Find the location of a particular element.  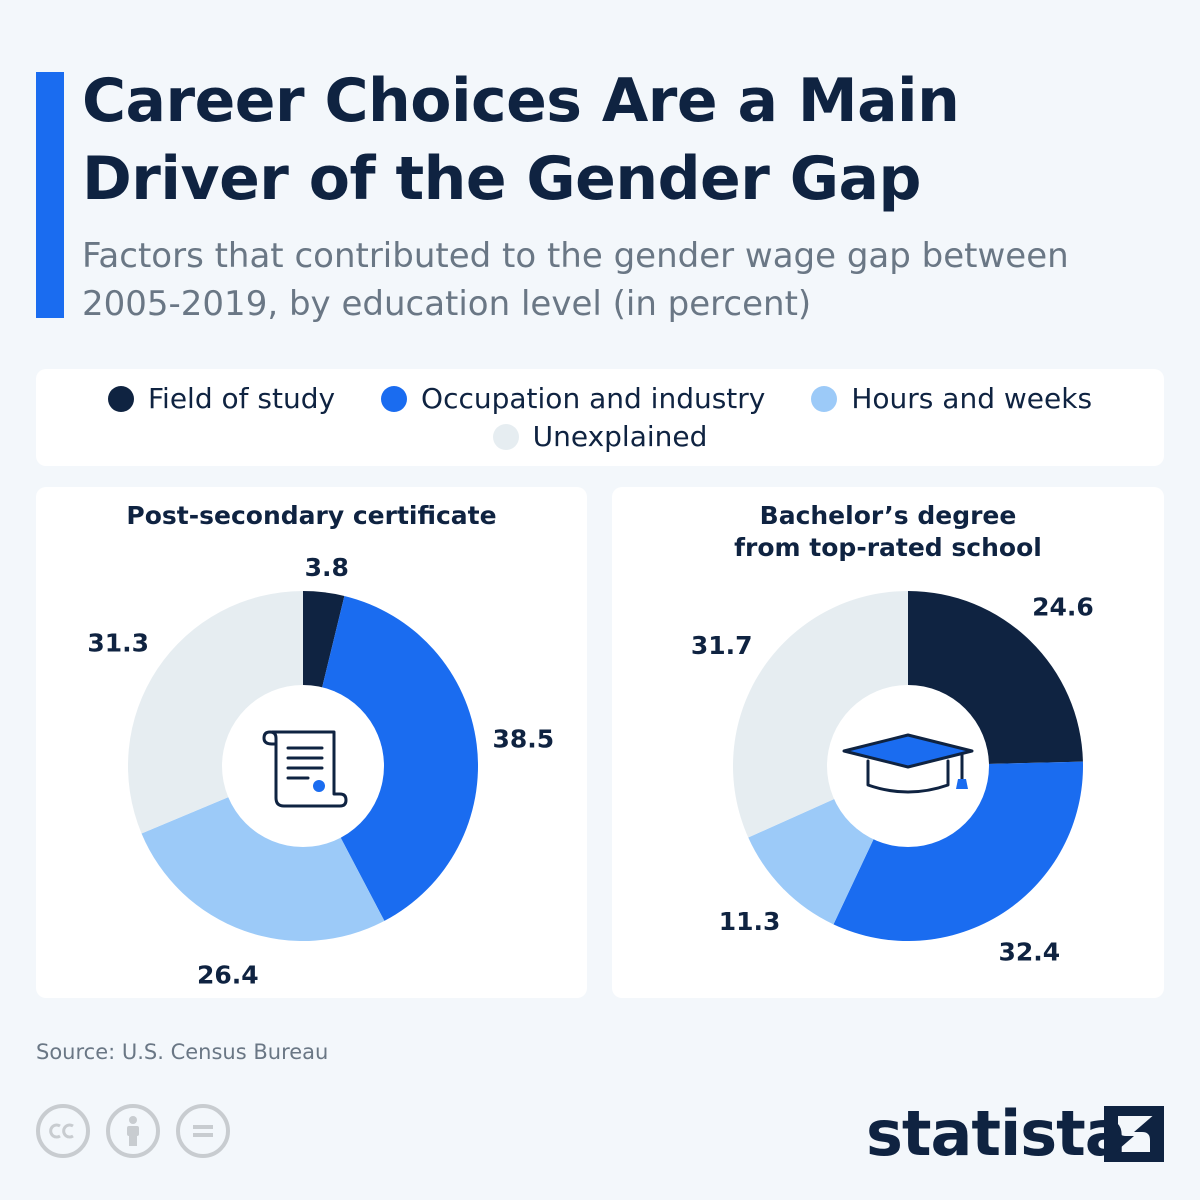

legend-item-occupation-industry: Occupation and industry is located at coordinates (573, 399).